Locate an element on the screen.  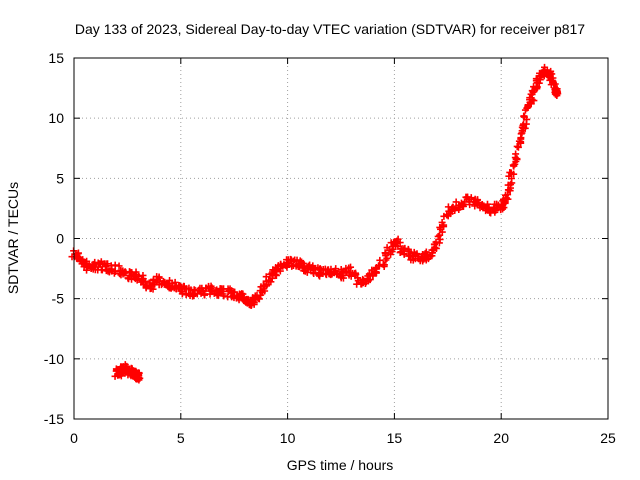
y-tick-label: -5 is located at coordinates (58, 299).